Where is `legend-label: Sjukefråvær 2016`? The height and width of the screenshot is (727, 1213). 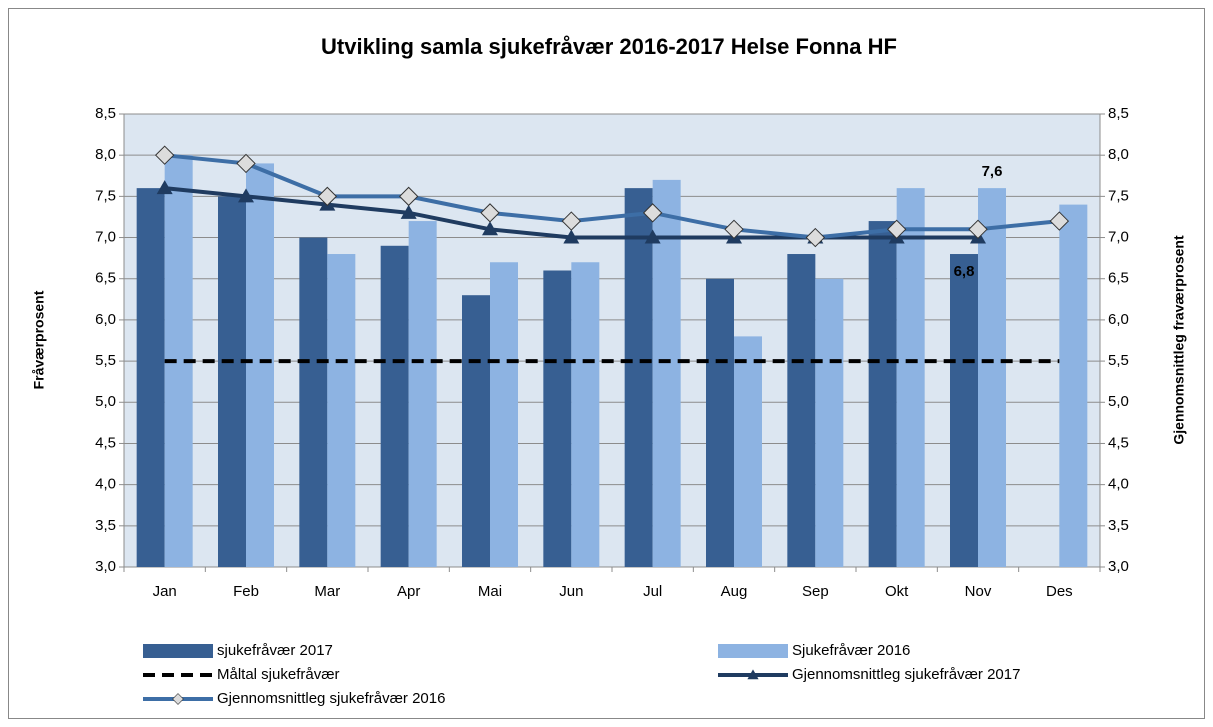
legend-label: Sjukefråvær 2016 is located at coordinates (851, 650).